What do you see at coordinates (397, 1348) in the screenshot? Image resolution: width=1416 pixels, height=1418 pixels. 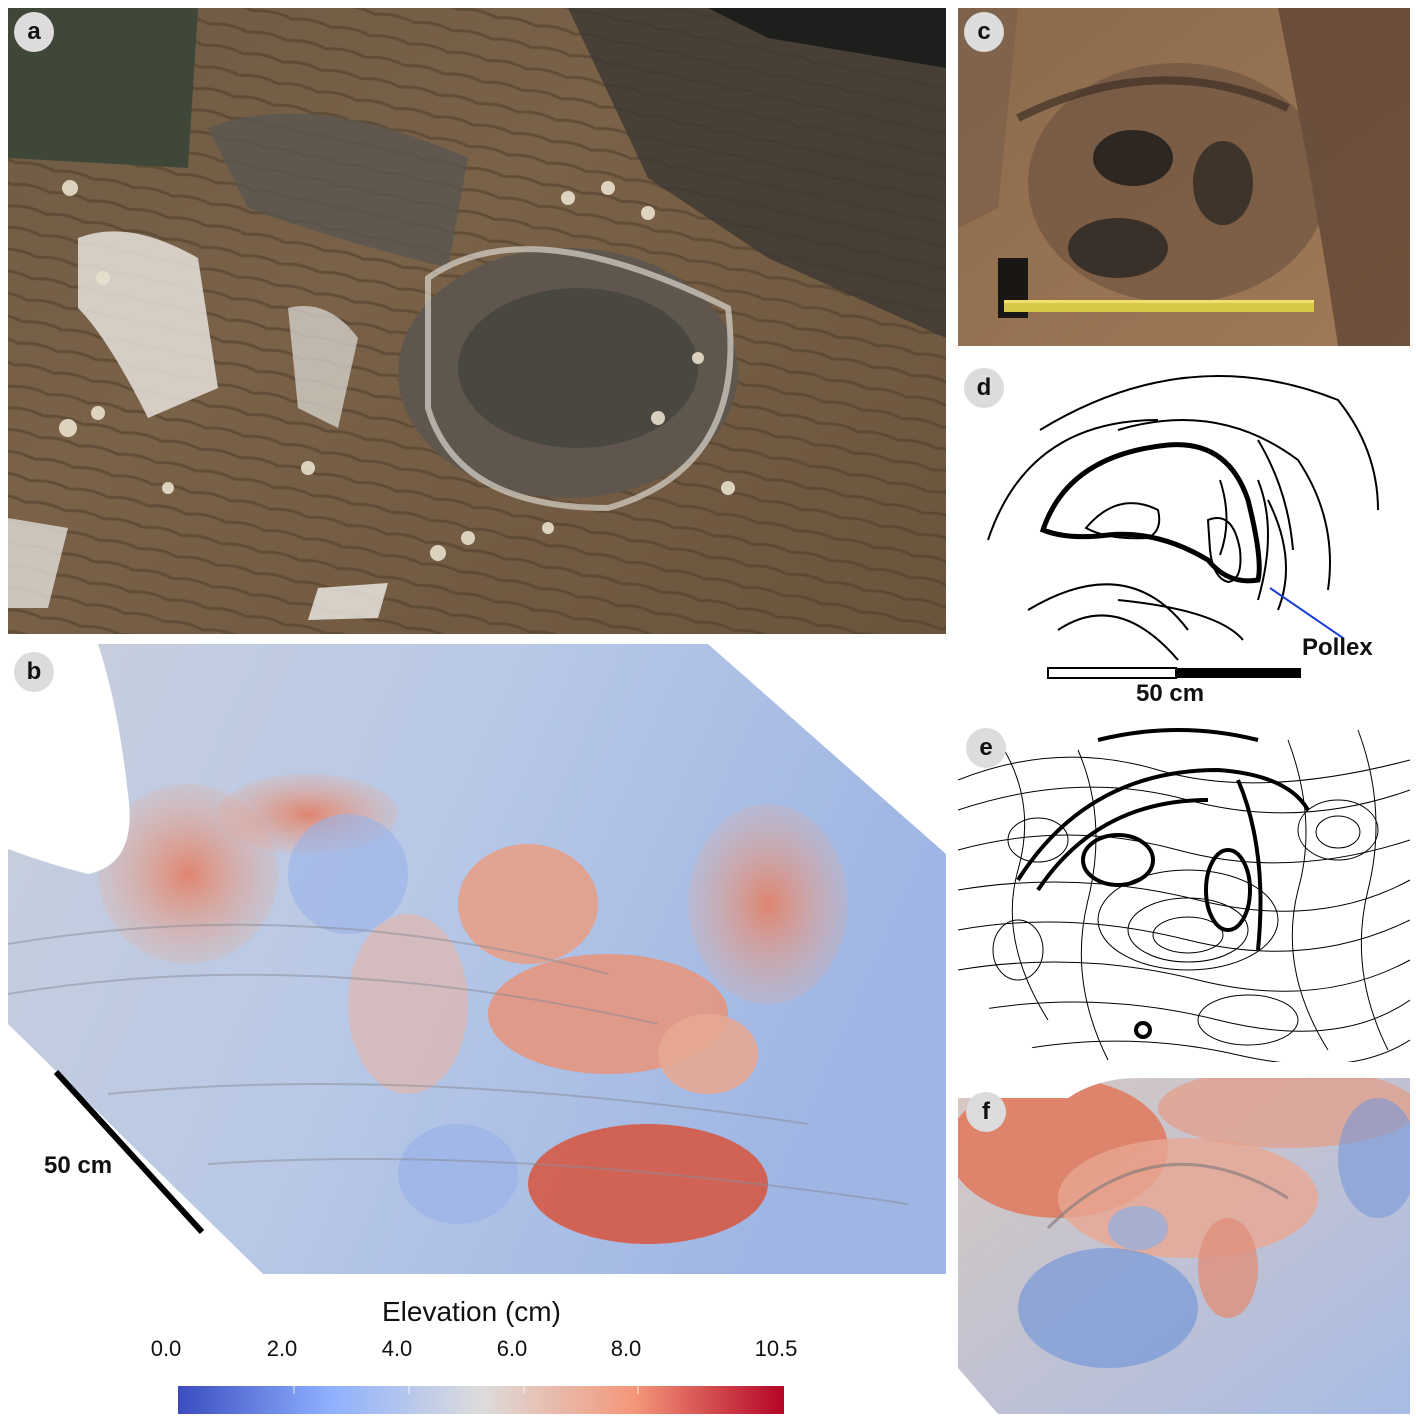 I see `colorbar-tick-2: 4.0` at bounding box center [397, 1348].